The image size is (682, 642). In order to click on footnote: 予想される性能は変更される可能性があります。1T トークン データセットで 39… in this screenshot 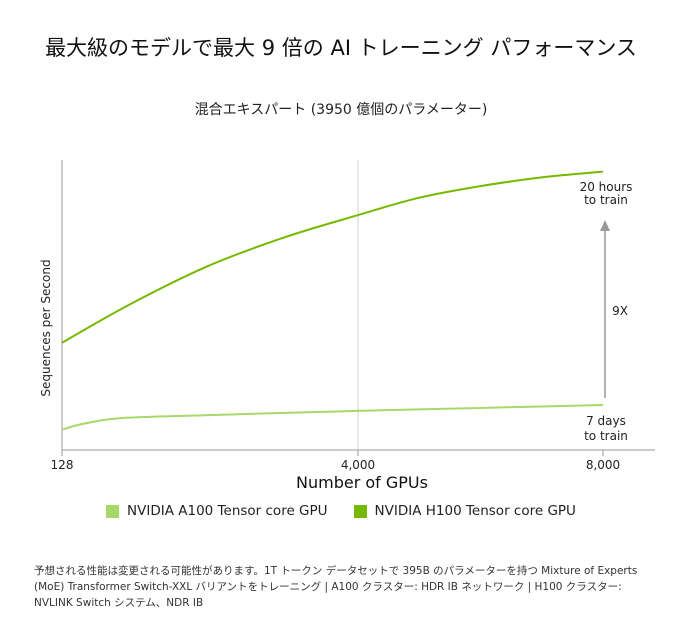, I will do `click(336, 587)`.